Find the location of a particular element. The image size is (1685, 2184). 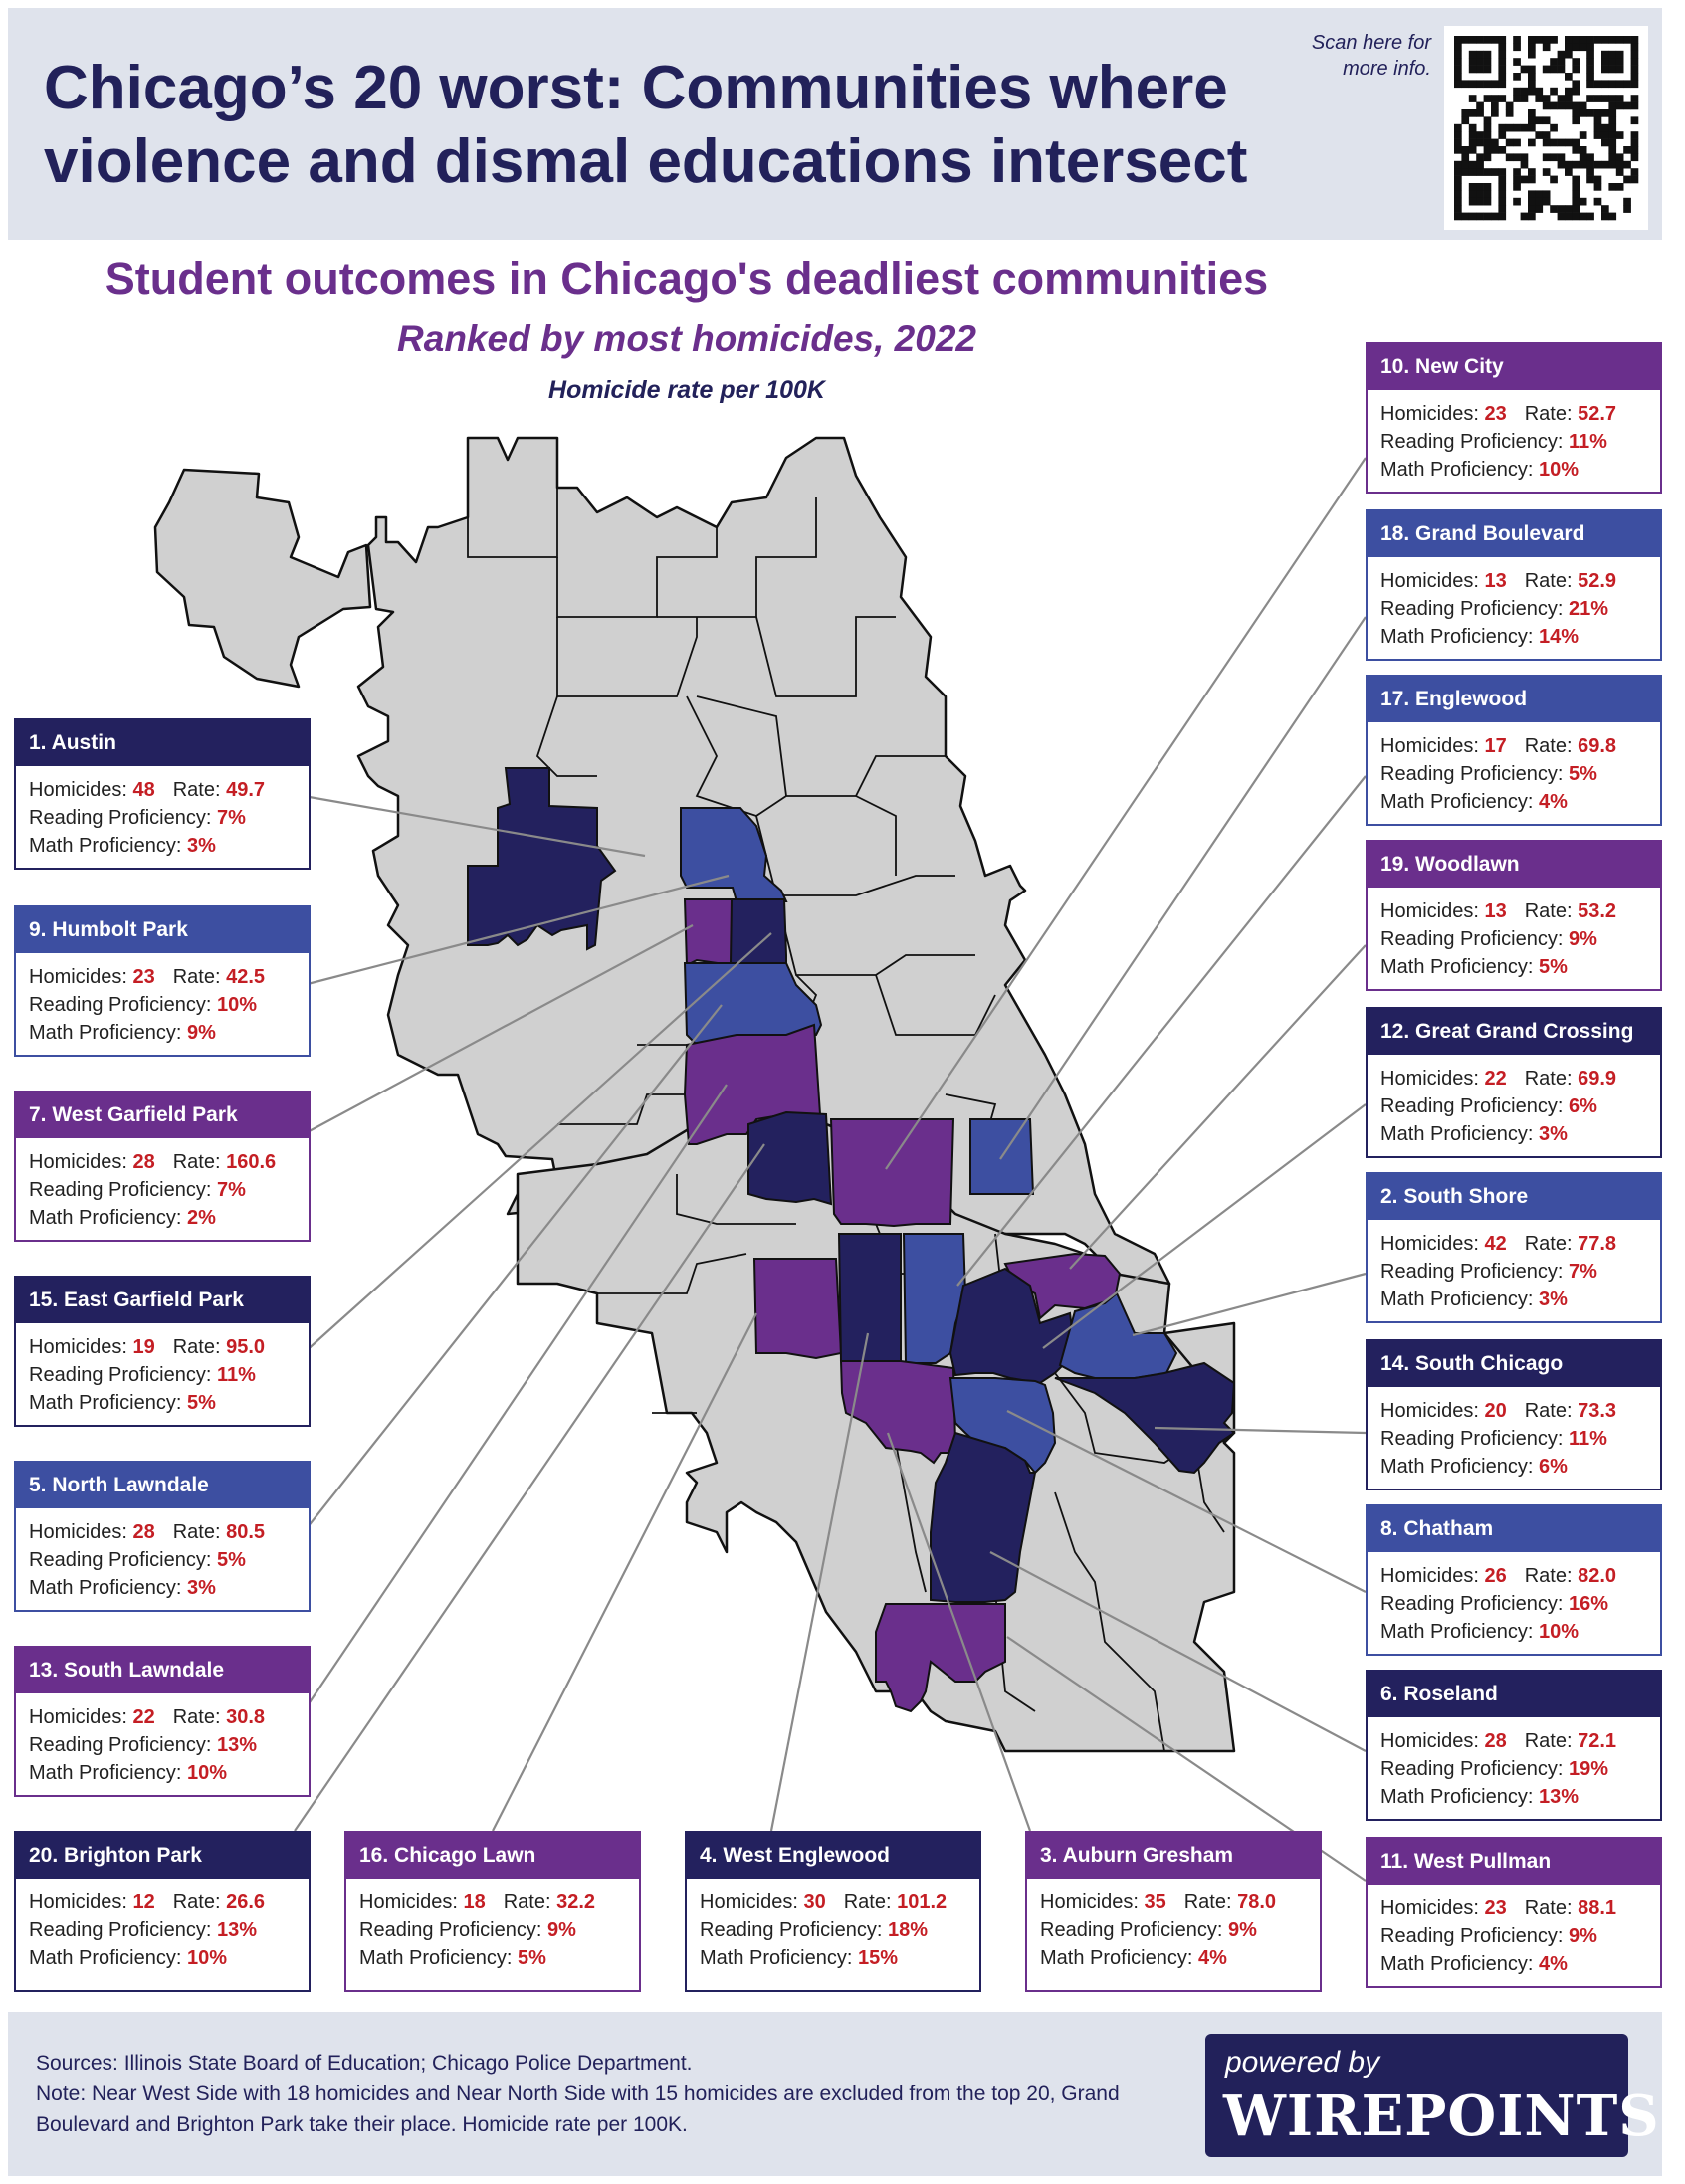

homicide-row: Homicides: 23 Rate: 42.5 is located at coordinates (165, 977).